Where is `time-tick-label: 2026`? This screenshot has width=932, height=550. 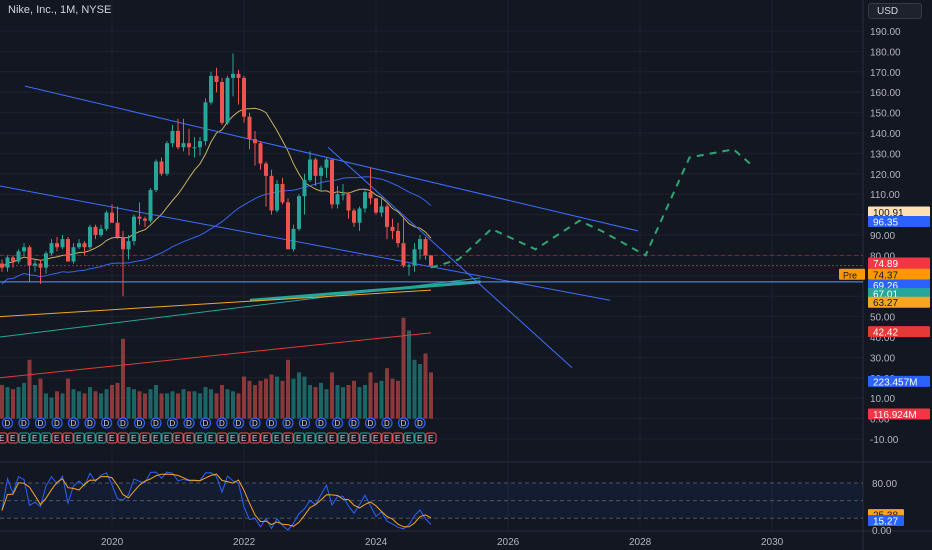
time-tick-label: 2026 is located at coordinates (508, 542).